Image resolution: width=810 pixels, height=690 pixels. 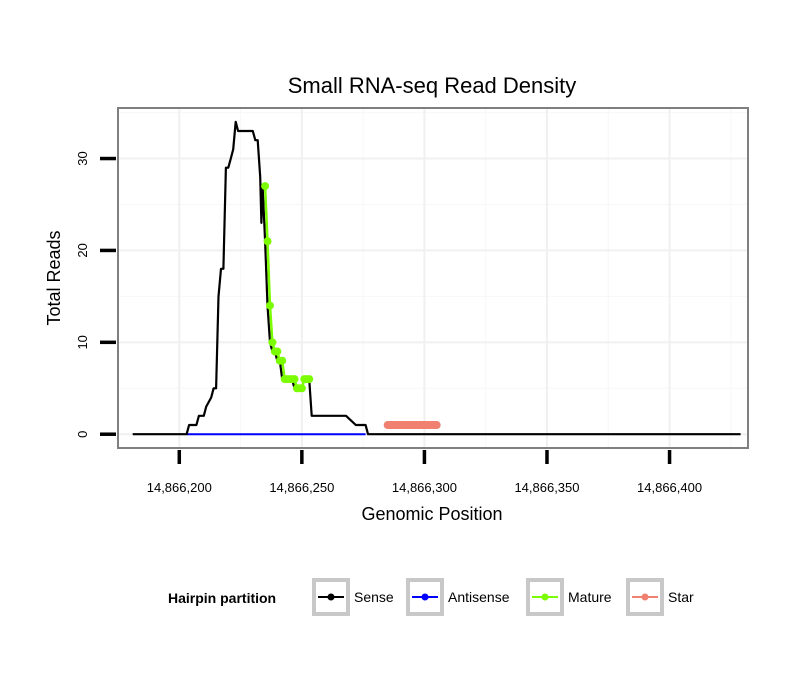 I want to click on legend-label-sense: Sense, so click(x=374, y=597).